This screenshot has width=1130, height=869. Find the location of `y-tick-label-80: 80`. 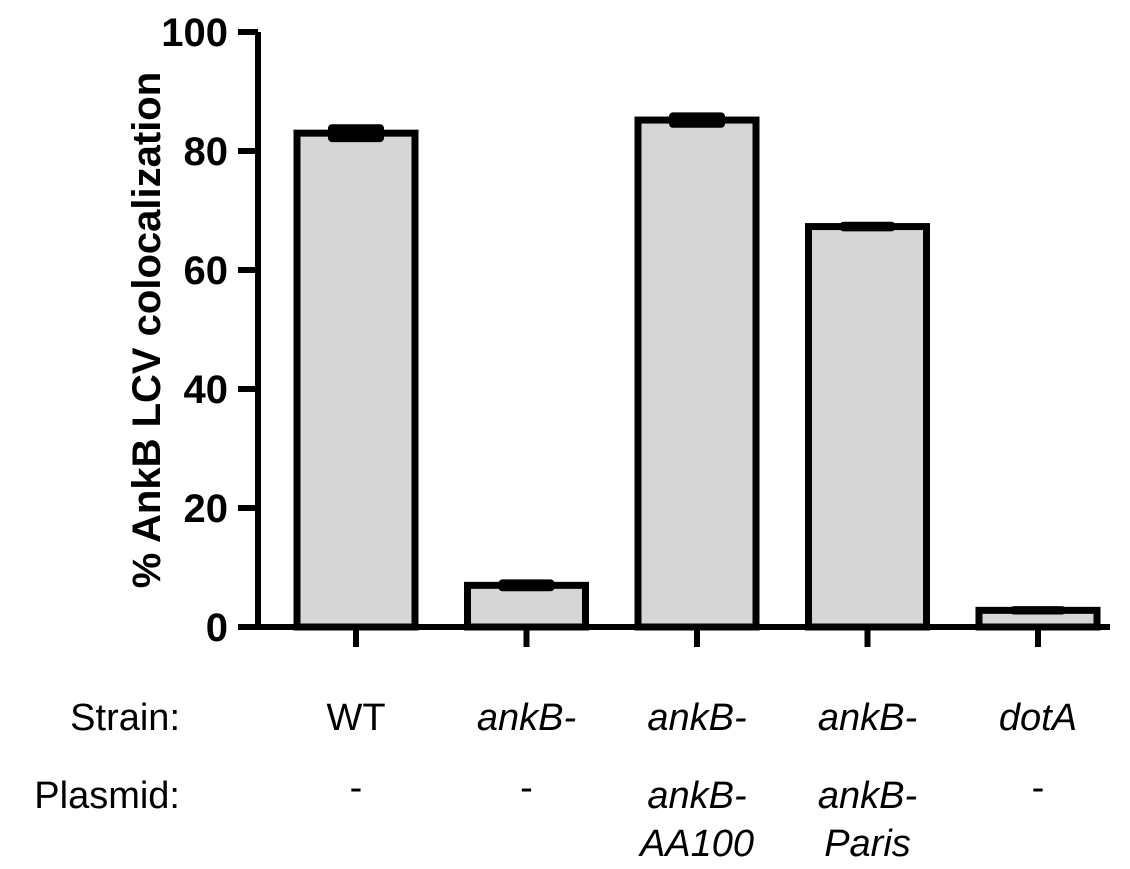

y-tick-label-80: 80 is located at coordinates (206, 152).